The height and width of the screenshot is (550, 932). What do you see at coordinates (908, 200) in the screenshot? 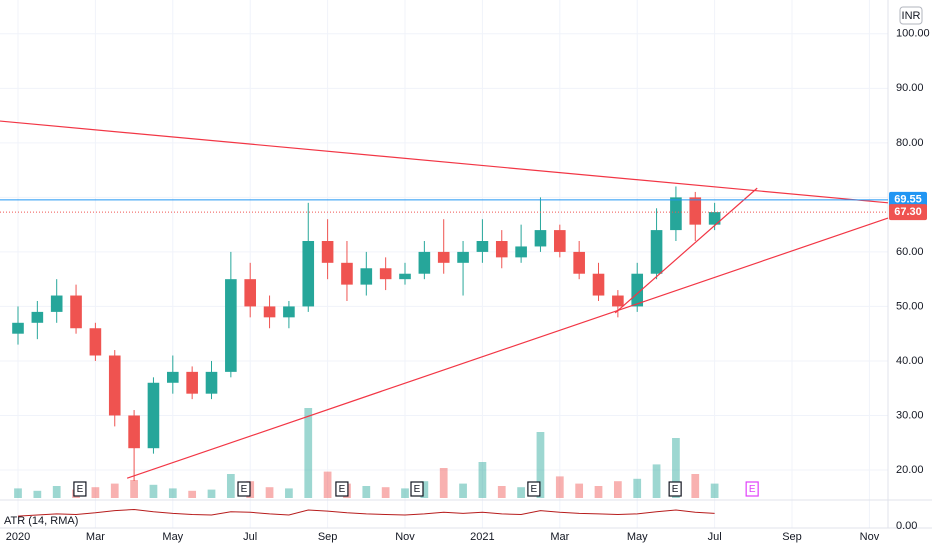
I see `price-label: 69.55` at bounding box center [908, 200].